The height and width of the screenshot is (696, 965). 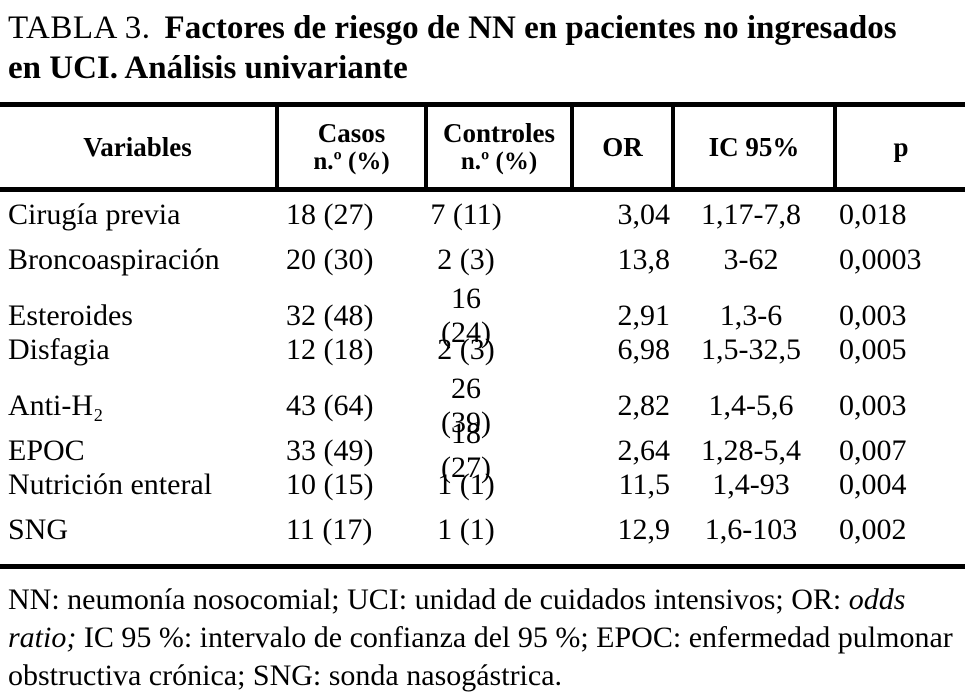 I want to click on cell-ic95: 1,4-93, so click(x=751, y=484).